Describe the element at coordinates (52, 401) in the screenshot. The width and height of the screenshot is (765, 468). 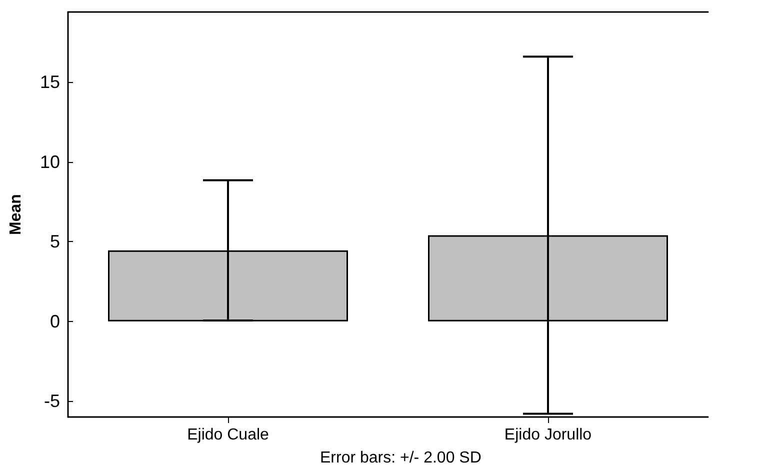
I see `y-tick-label: -5` at that location.